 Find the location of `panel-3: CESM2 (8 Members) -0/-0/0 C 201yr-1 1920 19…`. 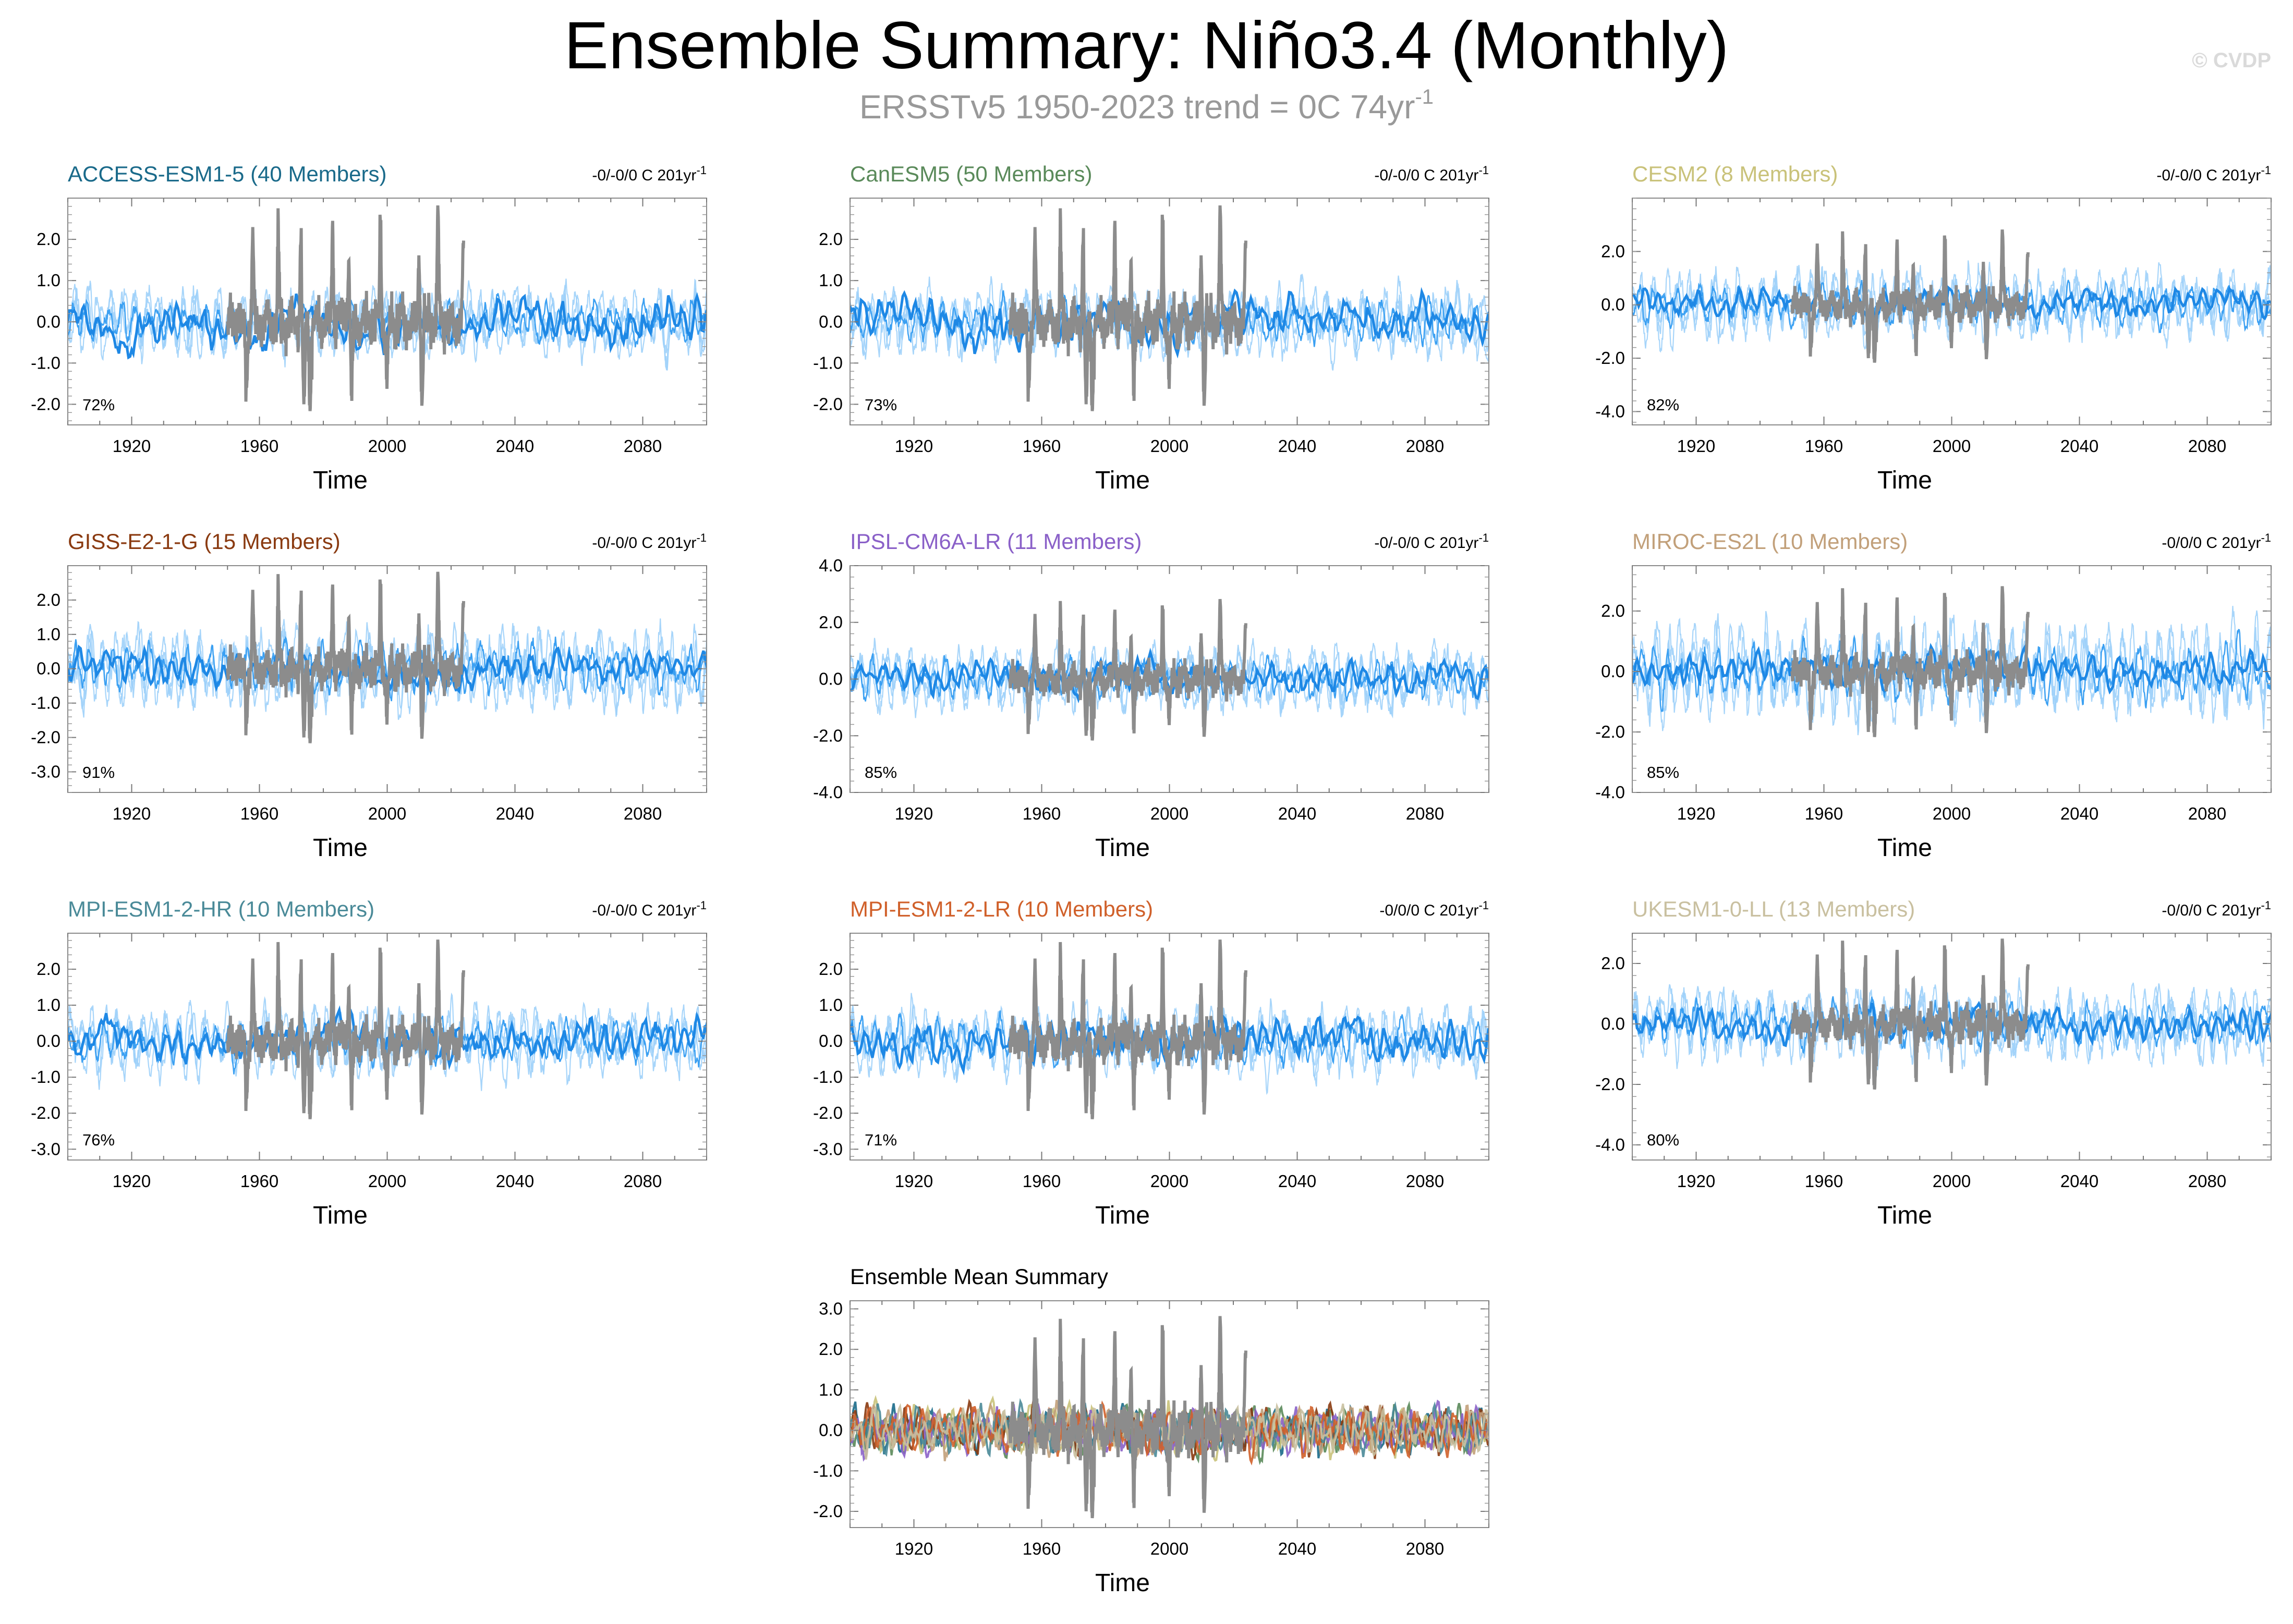

panel-3: CESM2 (8 Members) -0/-0/0 C 201yr-1 1920 19… is located at coordinates (1933, 328).